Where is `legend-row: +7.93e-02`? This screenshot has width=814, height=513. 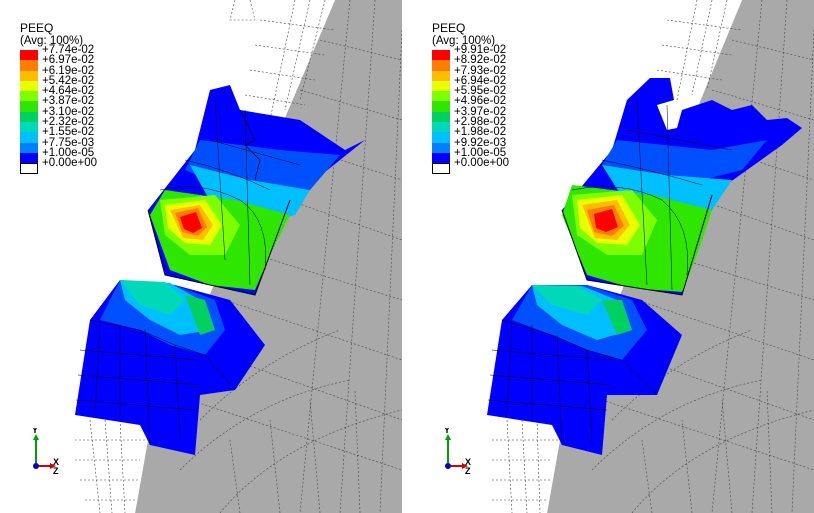 legend-row: +7.93e-02 is located at coordinates (469, 73).